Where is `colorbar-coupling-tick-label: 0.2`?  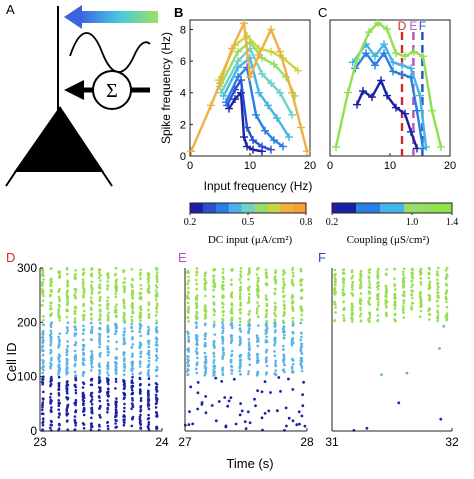 colorbar-coupling-tick-label: 0.2 is located at coordinates (332, 222).